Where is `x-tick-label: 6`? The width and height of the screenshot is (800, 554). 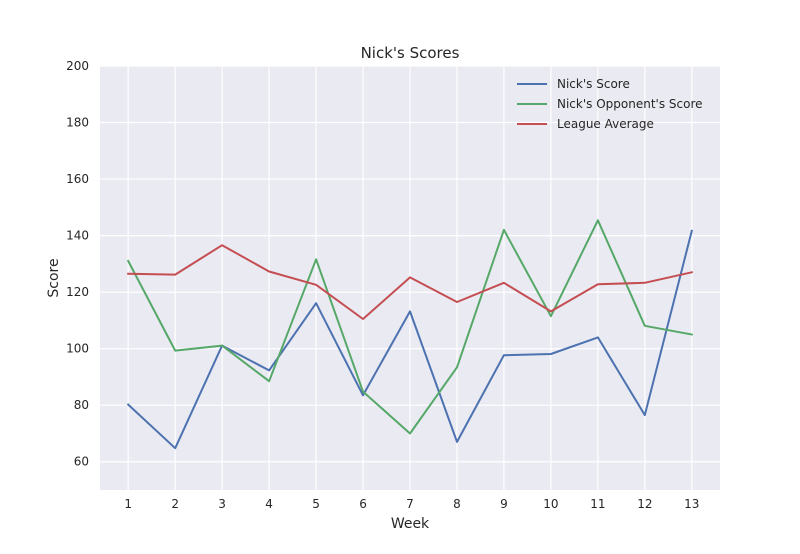
x-tick-label: 6 is located at coordinates (363, 504).